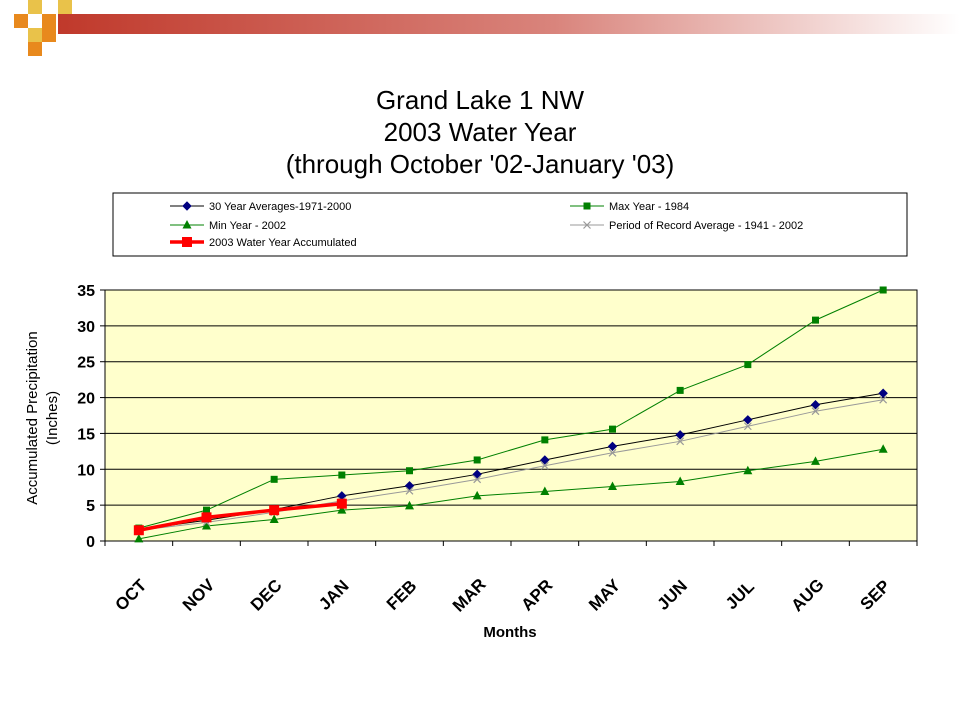 The height and width of the screenshot is (720, 960). I want to click on x-axis-label: Months, so click(509, 632).